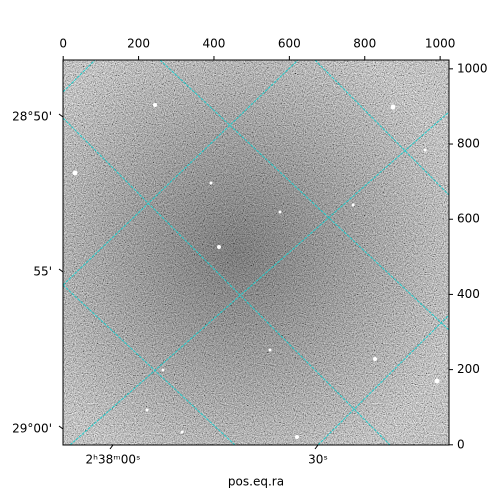 This screenshot has height=504, width=500. Describe the element at coordinates (461, 444) in the screenshot. I see `y-tick-label: 0` at that location.